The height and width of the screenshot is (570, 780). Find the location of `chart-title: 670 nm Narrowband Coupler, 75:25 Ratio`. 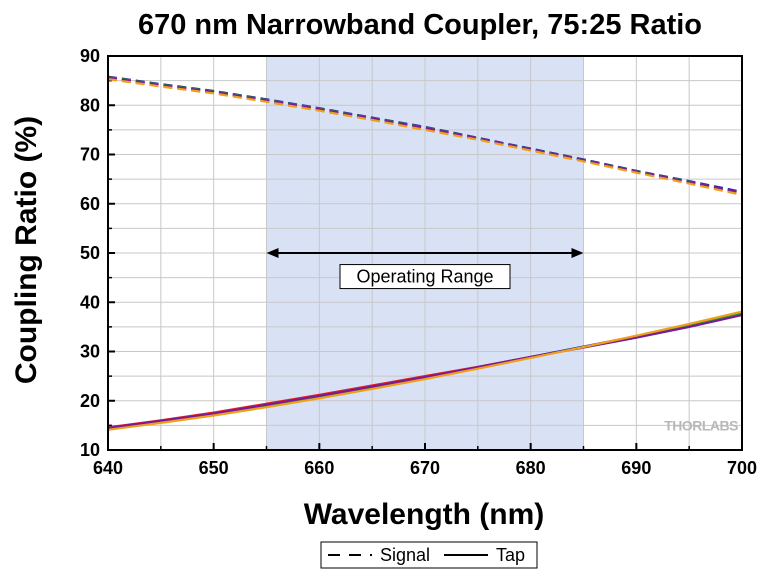

chart-title: 670 nm Narrowband Coupler, 75:25 Ratio is located at coordinates (420, 25).